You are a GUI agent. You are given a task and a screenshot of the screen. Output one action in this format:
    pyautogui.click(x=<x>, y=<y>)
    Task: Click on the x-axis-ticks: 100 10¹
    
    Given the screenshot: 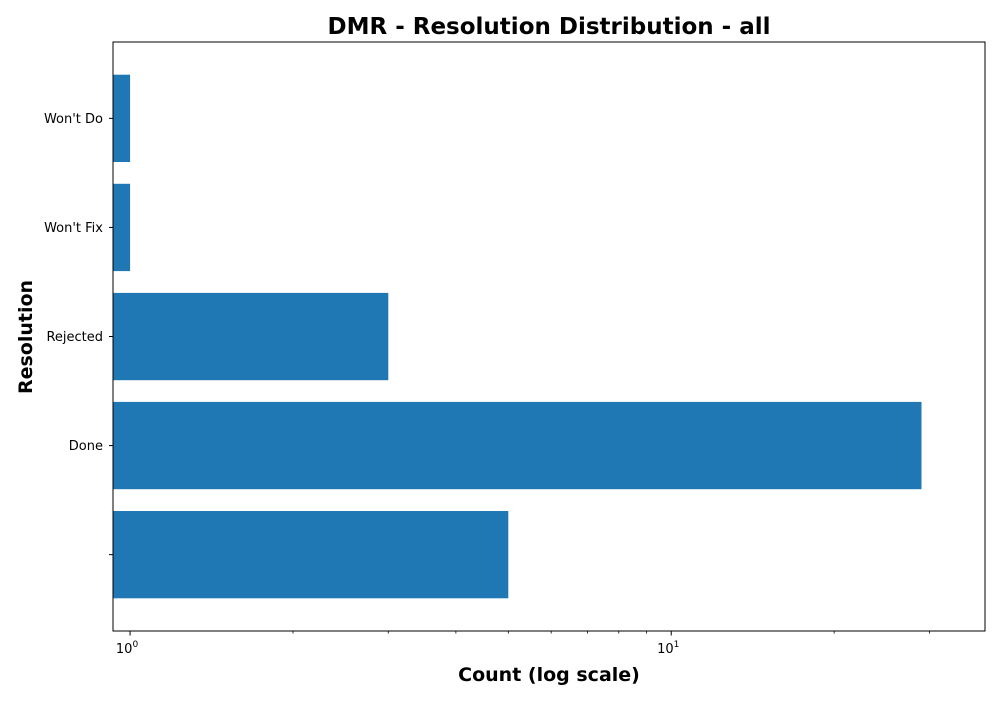 What is the action you would take?
    pyautogui.click(x=523, y=644)
    